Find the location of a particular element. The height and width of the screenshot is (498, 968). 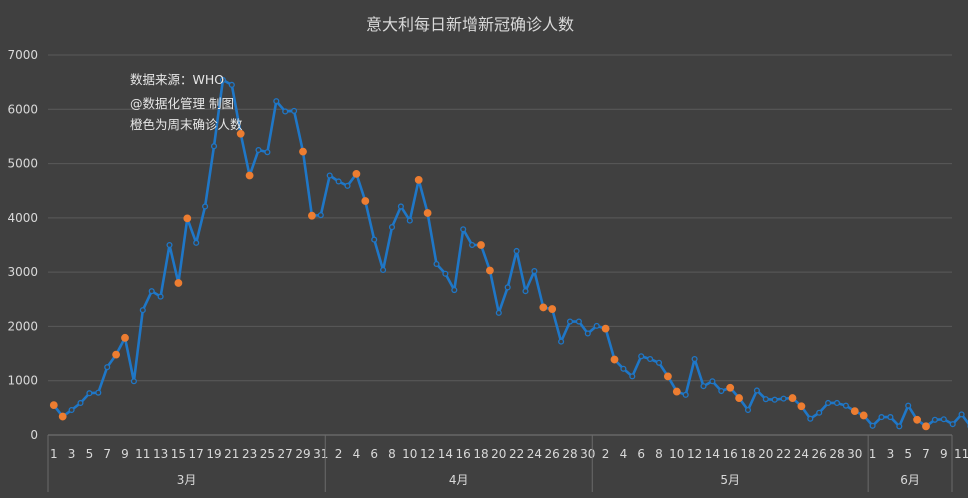

x-tick-label: 27 is located at coordinates (285, 454).